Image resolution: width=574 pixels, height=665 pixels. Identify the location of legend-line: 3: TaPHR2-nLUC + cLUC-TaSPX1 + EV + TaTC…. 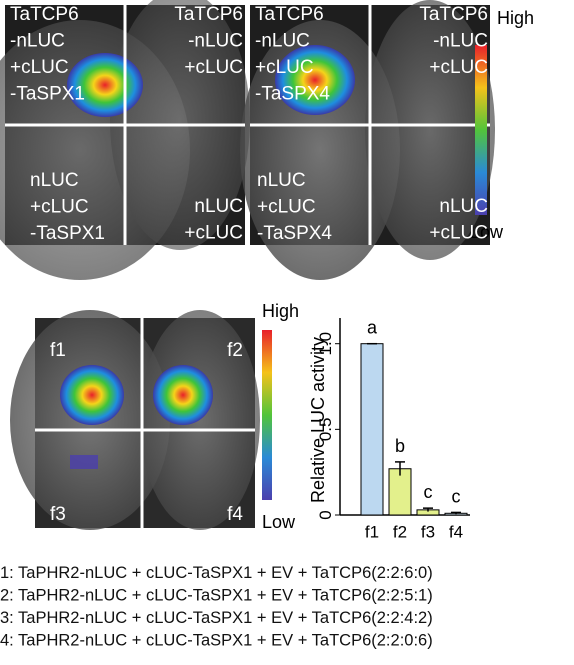
(216, 618).